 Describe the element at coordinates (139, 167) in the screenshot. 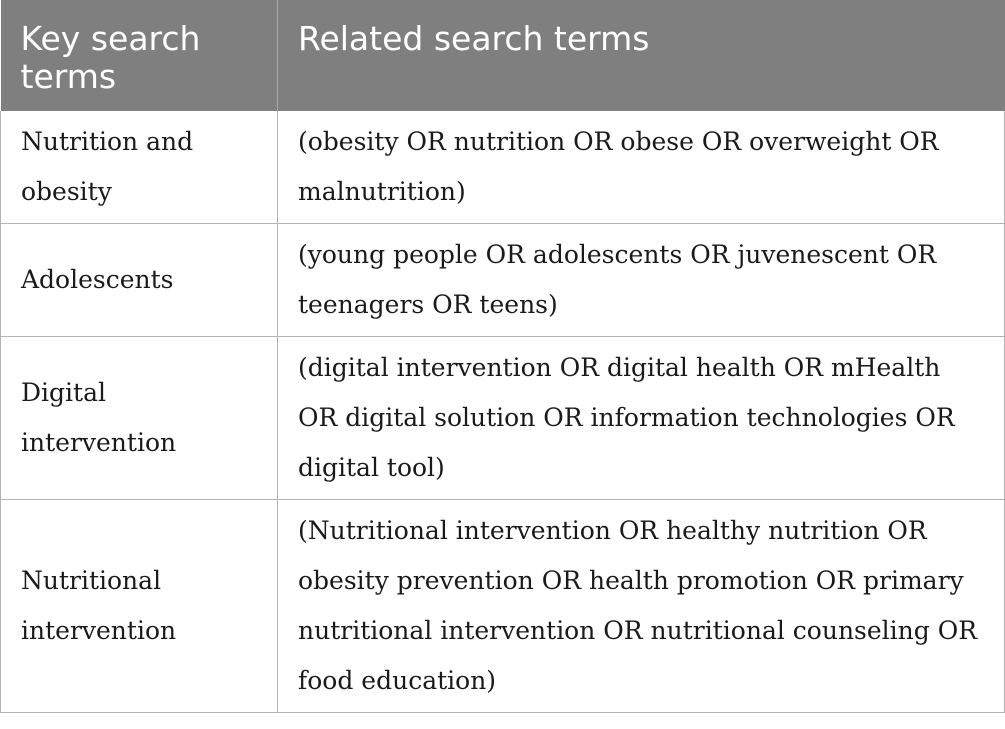

I see `key-term-cell: Nutrition and obesity` at that location.